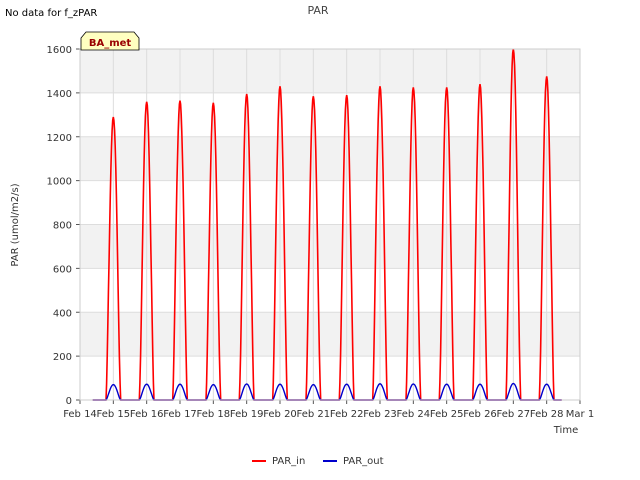 The width and height of the screenshot is (640, 480). I want to click on y-axis-label: PAR (umol/m2/s), so click(15, 224).